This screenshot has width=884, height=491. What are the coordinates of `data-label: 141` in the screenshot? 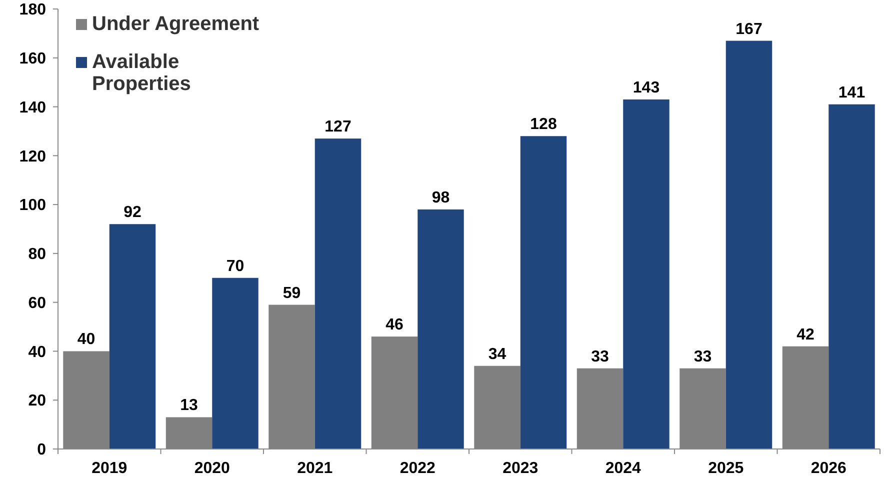 It's located at (852, 93).